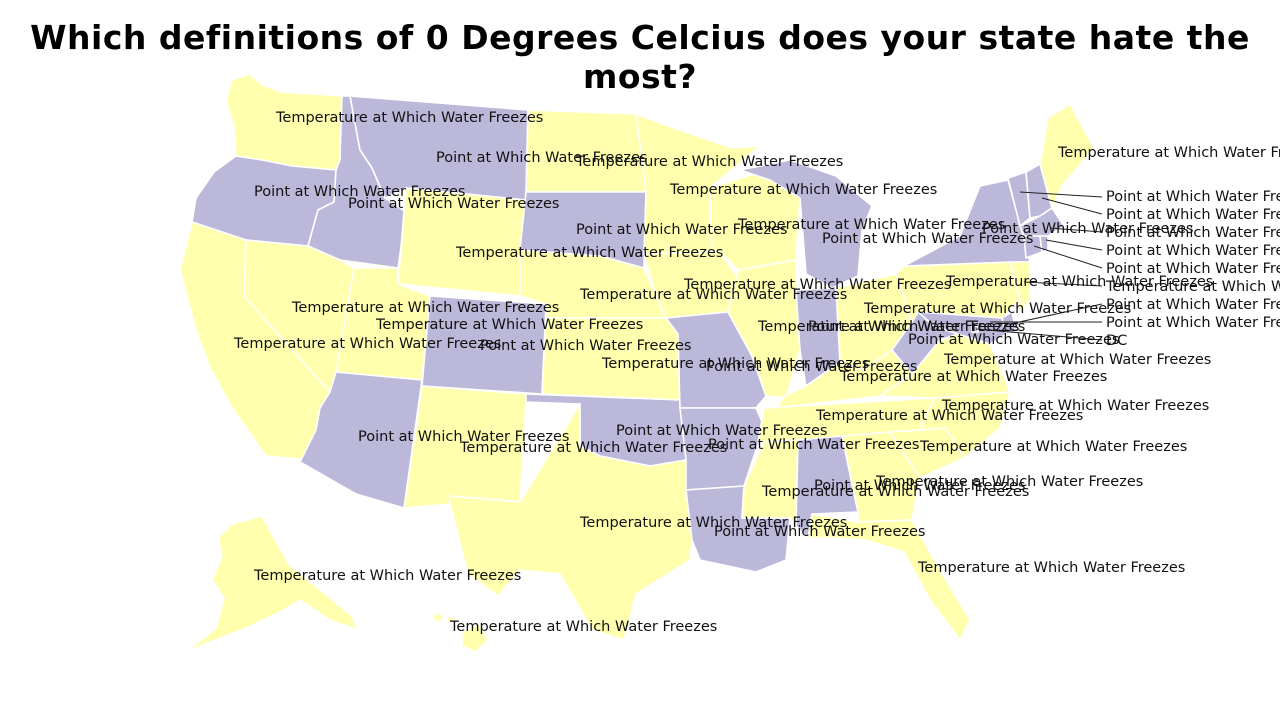 The image size is (1280, 720). What do you see at coordinates (1072, 206) in the screenshot?
I see `leader-line-NH` at bounding box center [1072, 206].